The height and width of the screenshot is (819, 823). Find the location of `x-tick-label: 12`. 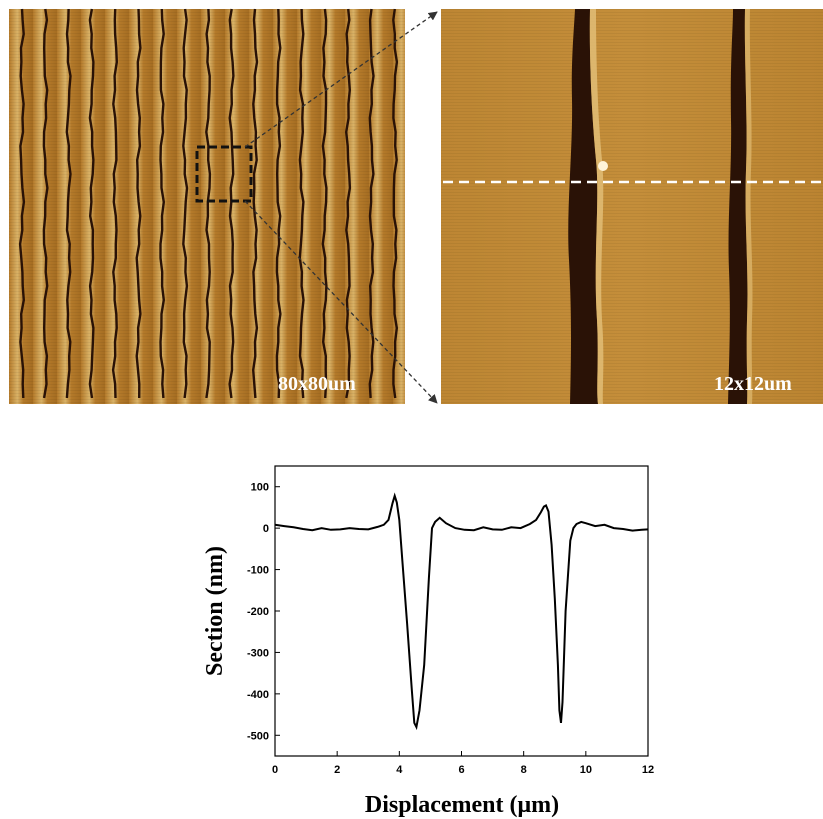

x-tick-label: 12 is located at coordinates (648, 770).